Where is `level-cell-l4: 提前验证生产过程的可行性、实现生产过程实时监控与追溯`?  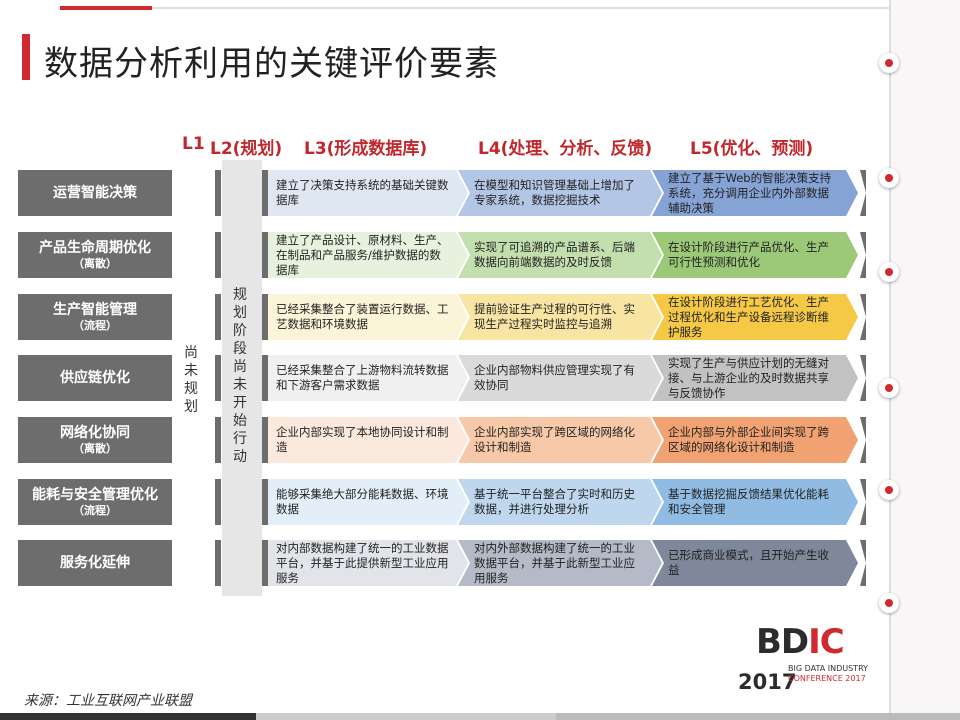
level-cell-l4: 提前验证生产过程的可行性、实现生产过程实时监控与追溯 is located at coordinates (560, 317).